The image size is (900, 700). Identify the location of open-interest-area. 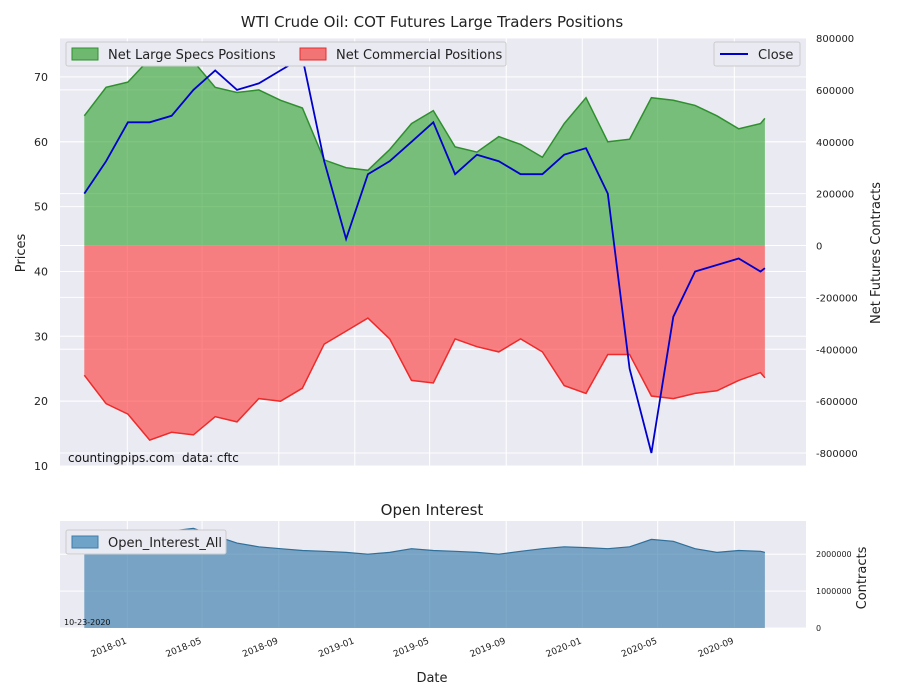
(424, 578).